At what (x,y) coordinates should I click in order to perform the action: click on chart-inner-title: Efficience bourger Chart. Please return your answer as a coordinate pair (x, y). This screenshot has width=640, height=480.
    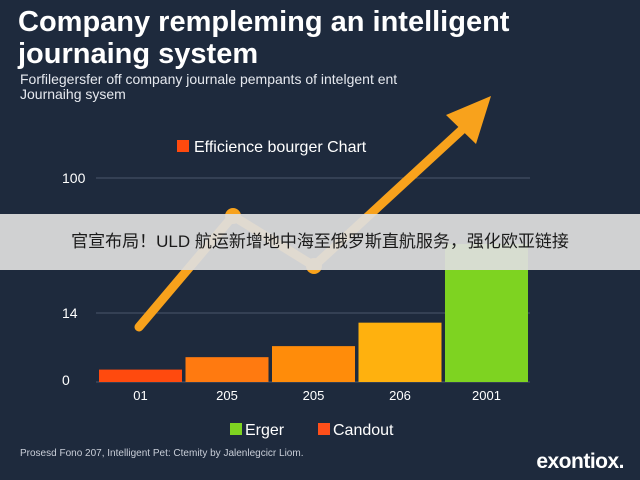
    Looking at the image, I should click on (280, 147).